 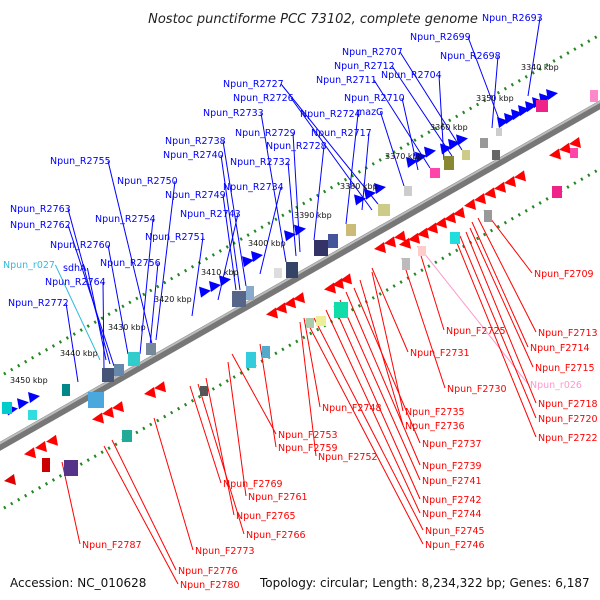 I want to click on forward-gene-label: Npun_R2728, so click(x=296, y=146).